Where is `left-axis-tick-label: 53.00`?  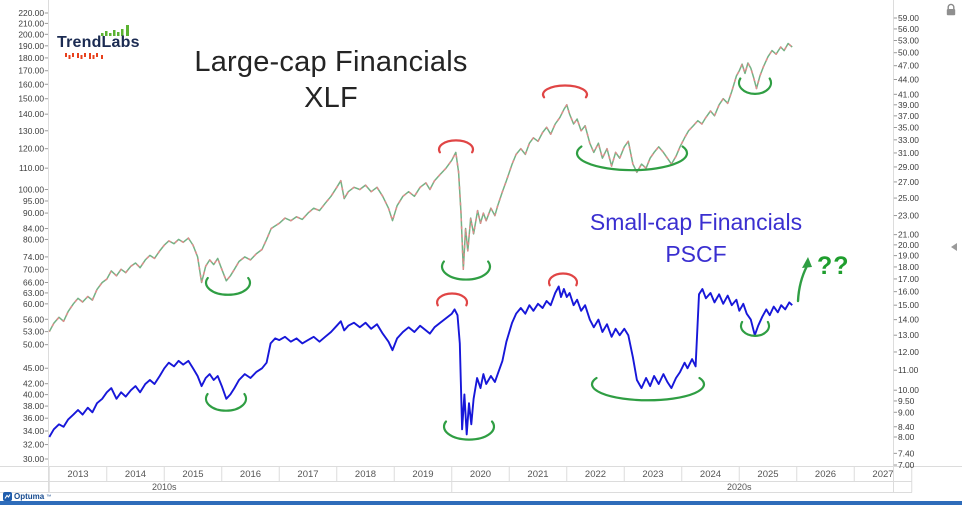 left-axis-tick-label: 53.00 is located at coordinates (33, 332).